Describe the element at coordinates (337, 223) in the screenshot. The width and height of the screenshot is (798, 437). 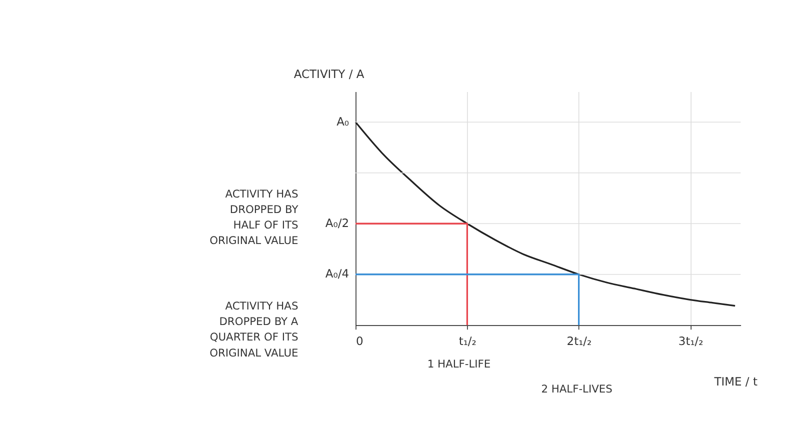
I see `ref-line-label: A₀/2` at that location.